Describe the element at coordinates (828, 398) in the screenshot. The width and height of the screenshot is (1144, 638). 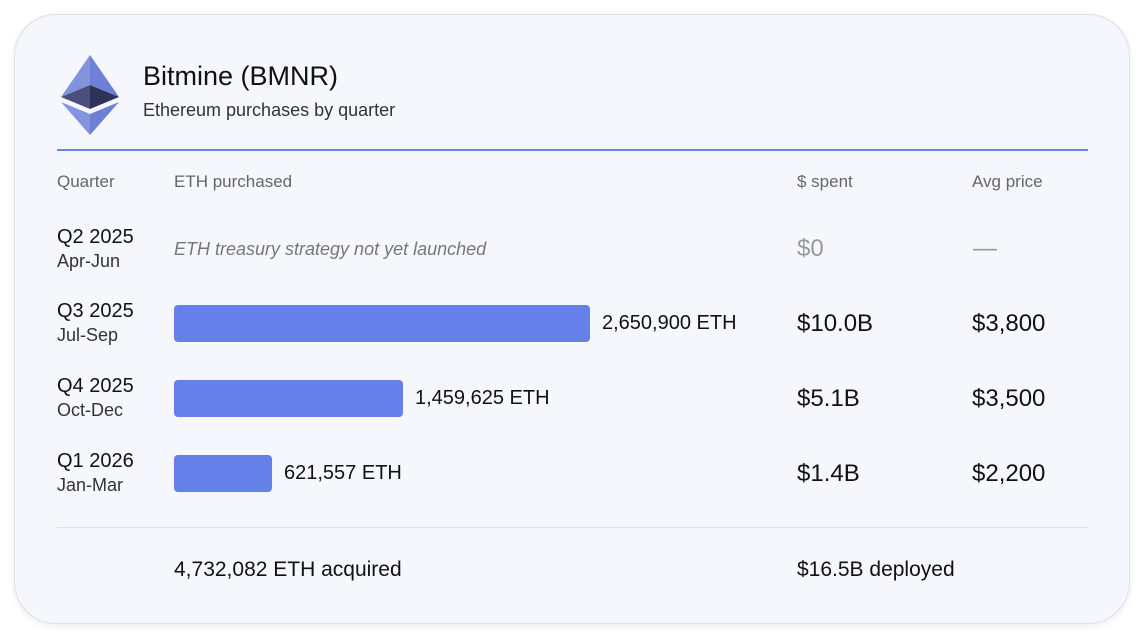
I see `row-spent: $5.1B` at that location.